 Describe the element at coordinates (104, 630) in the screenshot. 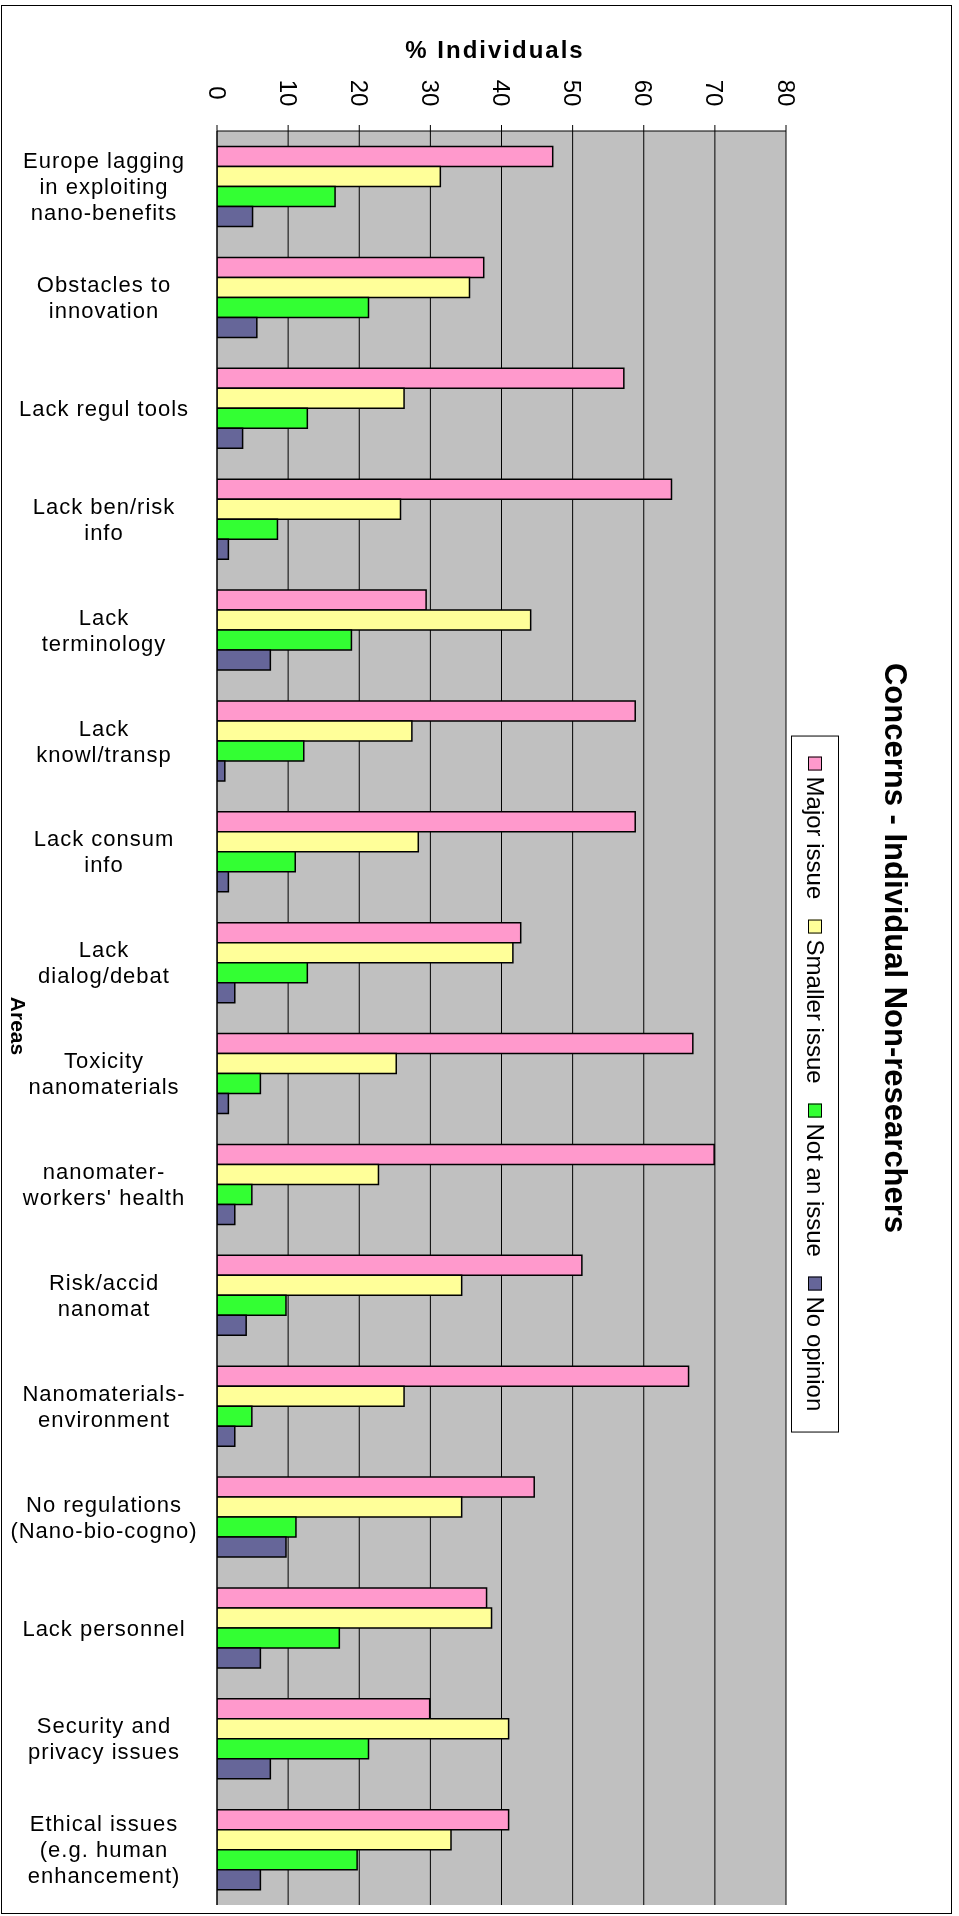

I see `y-tick-label: Lack terminology` at that location.